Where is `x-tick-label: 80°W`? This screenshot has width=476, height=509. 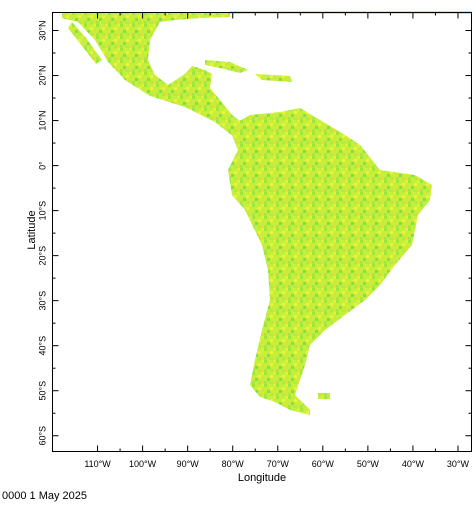
x-tick-label: 80°W is located at coordinates (233, 464).